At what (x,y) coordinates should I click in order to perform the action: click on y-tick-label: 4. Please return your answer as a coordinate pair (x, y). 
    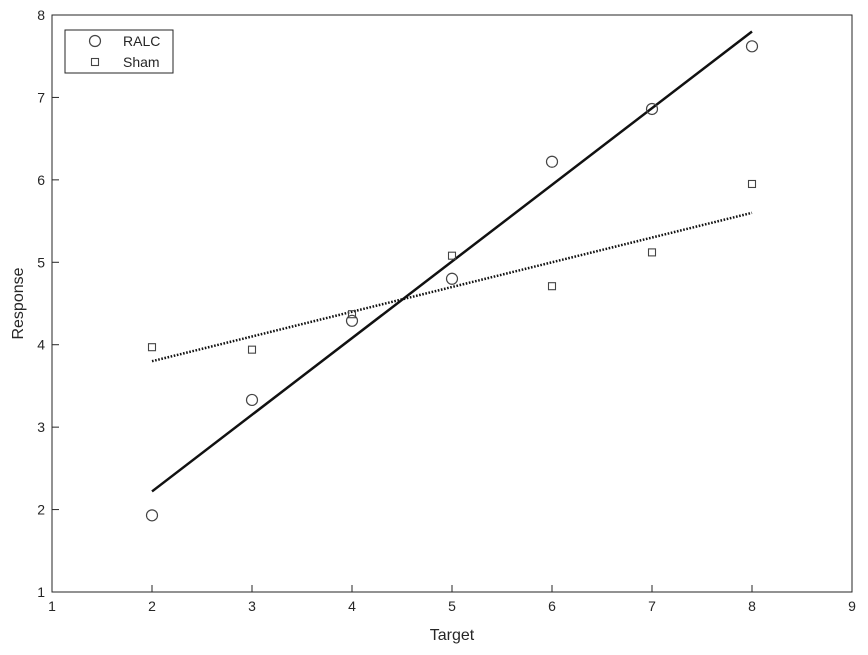
    Looking at the image, I should click on (41, 345).